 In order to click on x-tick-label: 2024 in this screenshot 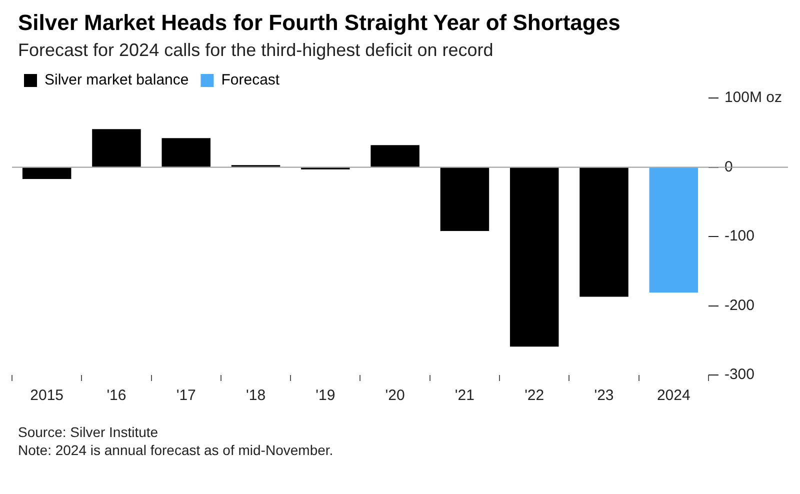, I will do `click(673, 395)`.